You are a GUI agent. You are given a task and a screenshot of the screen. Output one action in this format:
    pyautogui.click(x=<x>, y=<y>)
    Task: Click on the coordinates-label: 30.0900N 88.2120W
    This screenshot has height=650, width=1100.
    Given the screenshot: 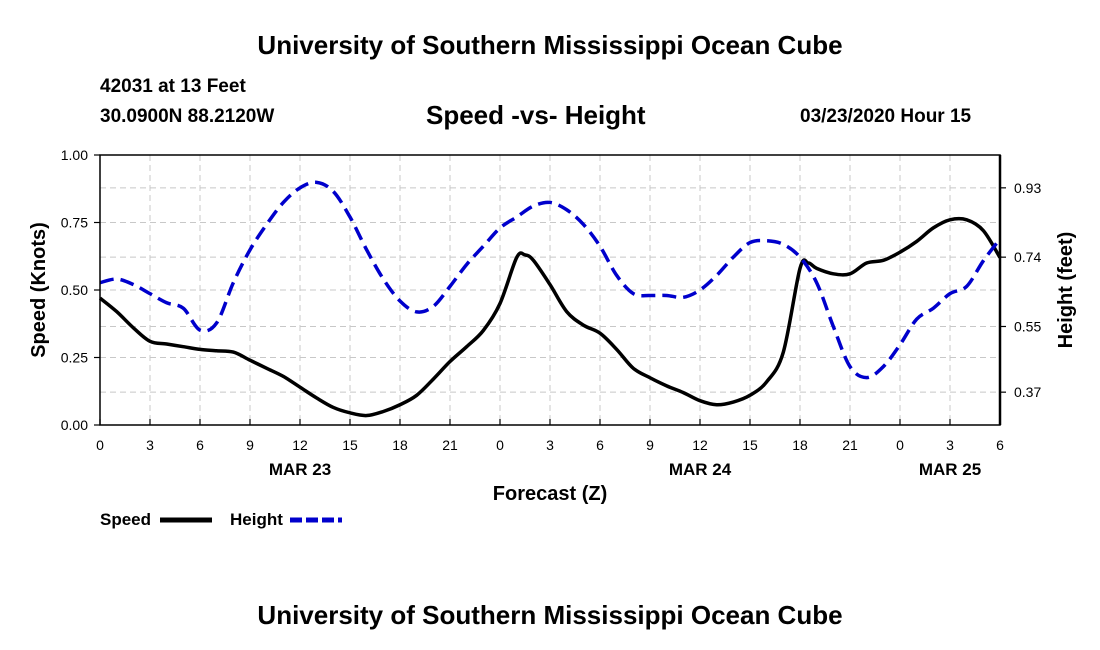 What is the action you would take?
    pyautogui.click(x=187, y=116)
    